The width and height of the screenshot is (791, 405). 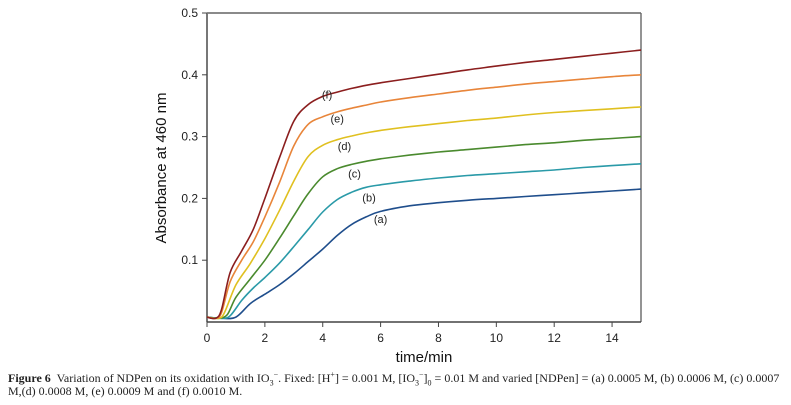 What do you see at coordinates (612, 338) in the screenshot?
I see `x-tick-label: 14` at bounding box center [612, 338].